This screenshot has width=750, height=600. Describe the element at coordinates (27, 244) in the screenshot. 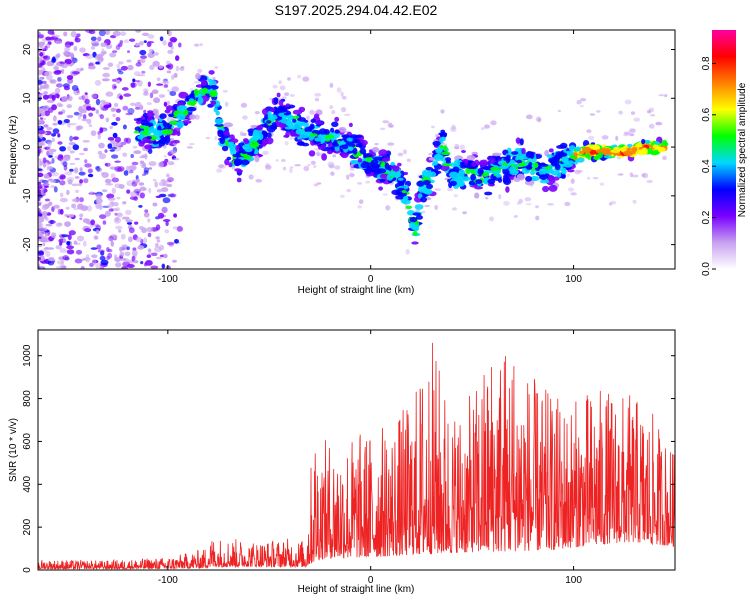

I see `y-tick-label: -20` at that location.